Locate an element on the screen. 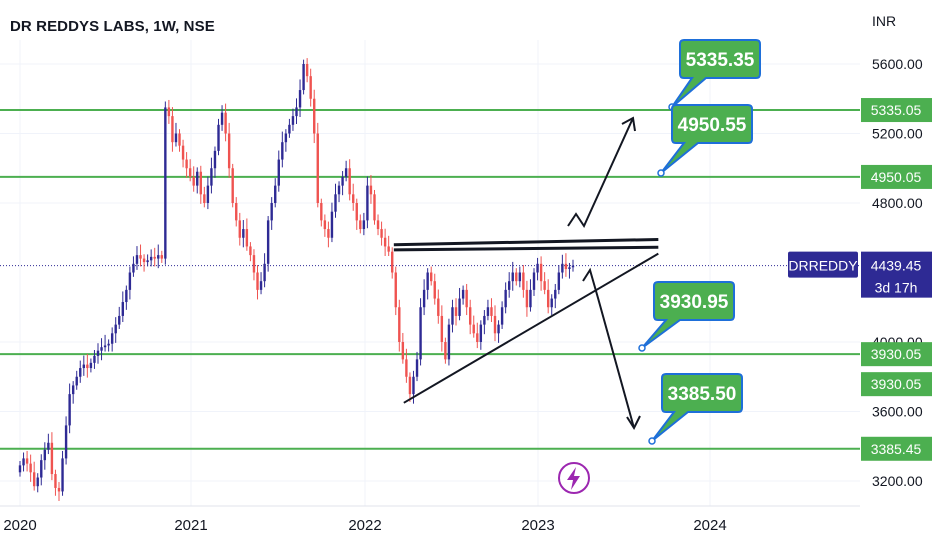 This screenshot has width=932, height=550. level-price-tag: 5335.05 is located at coordinates (896, 110).